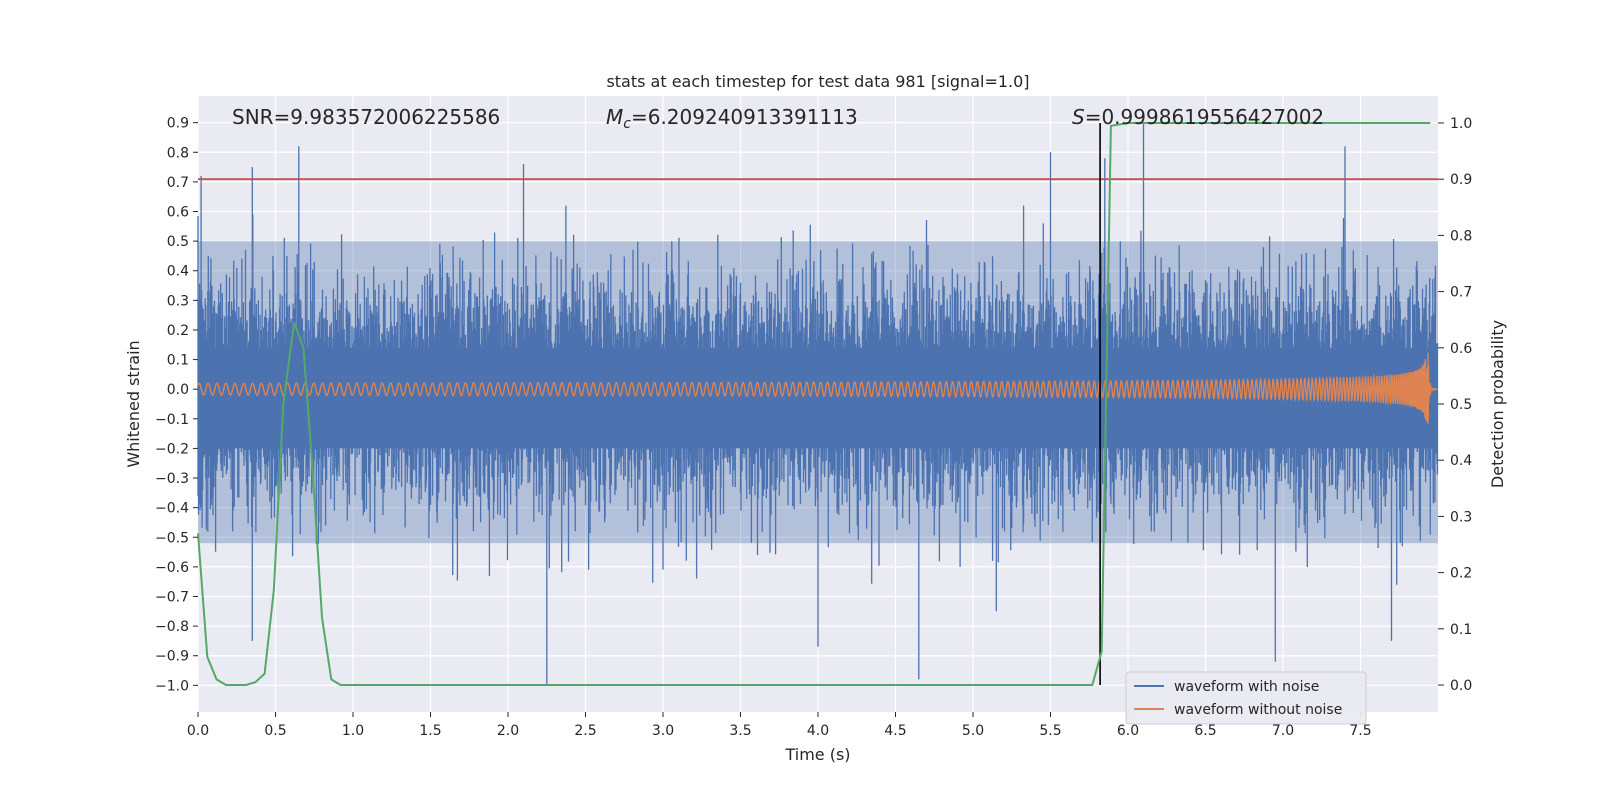 The width and height of the screenshot is (1600, 800). I want to click on x-tick-label-11: 5.5, so click(1050, 731).